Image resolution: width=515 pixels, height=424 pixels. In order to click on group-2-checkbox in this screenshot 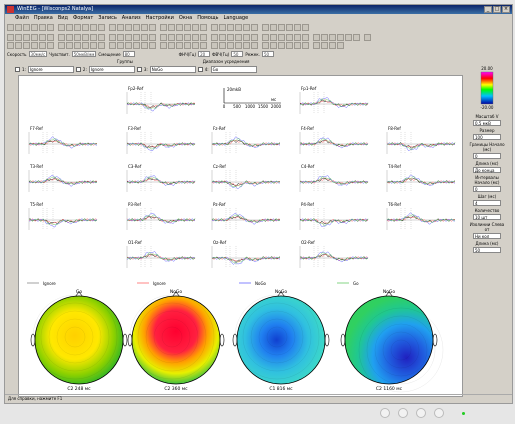, I will do `click(78, 69)`.